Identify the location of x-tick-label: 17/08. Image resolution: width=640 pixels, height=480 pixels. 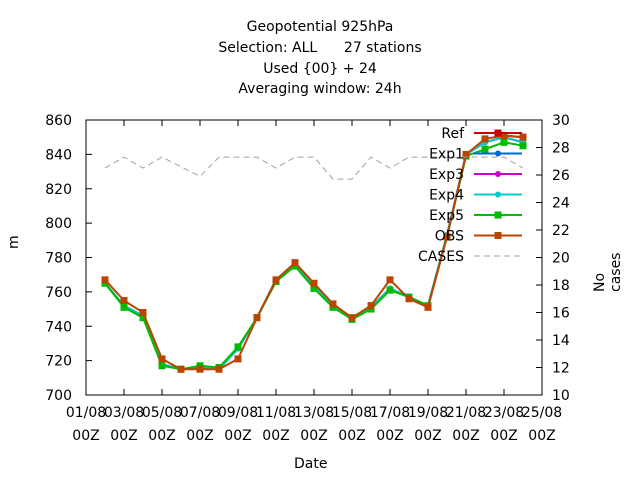
(390, 413).